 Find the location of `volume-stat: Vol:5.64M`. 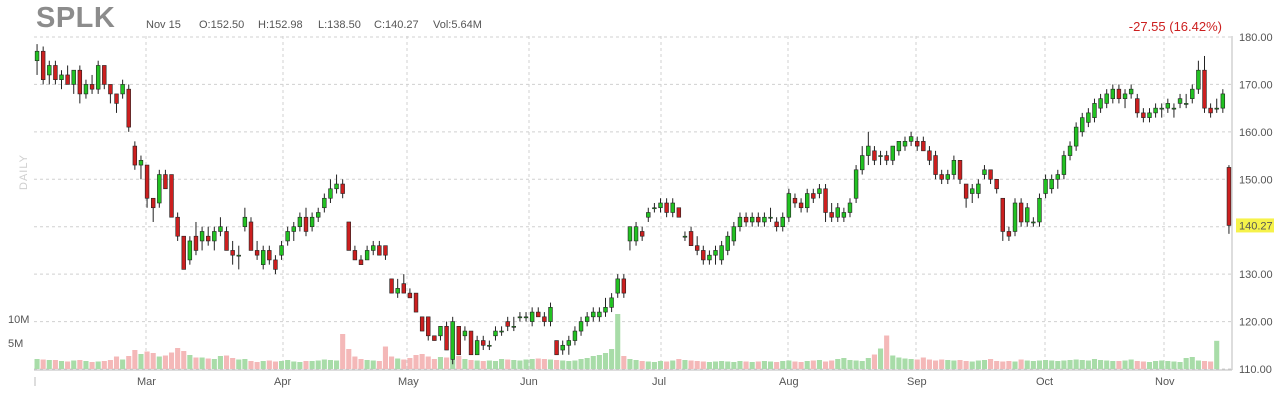

volume-stat: Vol:5.64M is located at coordinates (457, 25).